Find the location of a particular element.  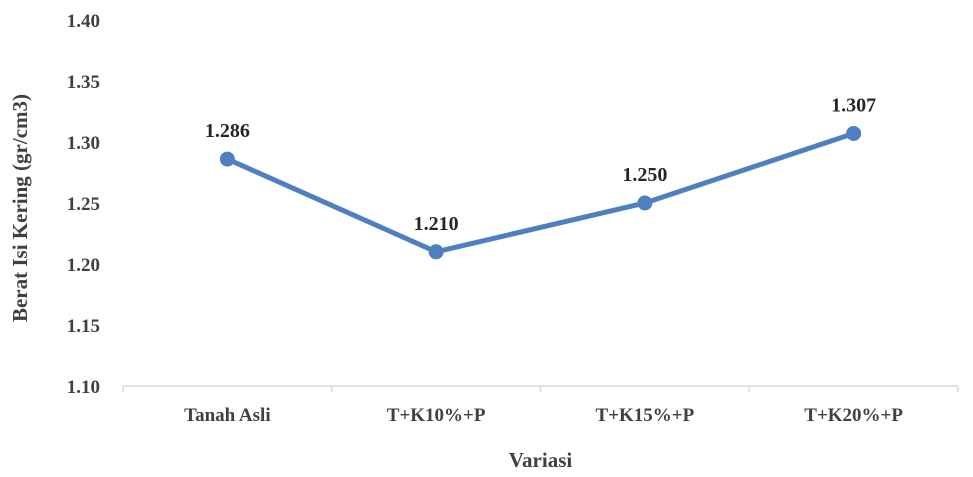

data-label: 1.210 is located at coordinates (436, 224).